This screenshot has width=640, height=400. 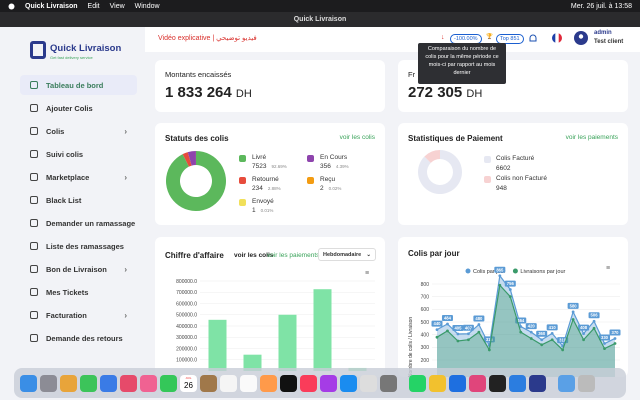 I want to click on legend-item: Livré 7523 92.69%, so click(x=263, y=162).